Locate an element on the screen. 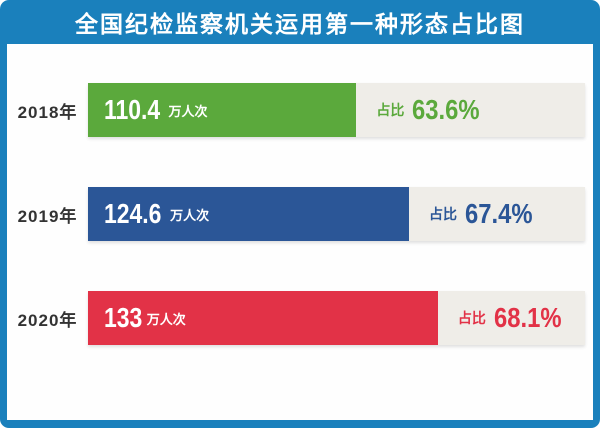  bar-row-2019: 2019年 124.6 万人次 占比 67.4% is located at coordinates (300, 214).